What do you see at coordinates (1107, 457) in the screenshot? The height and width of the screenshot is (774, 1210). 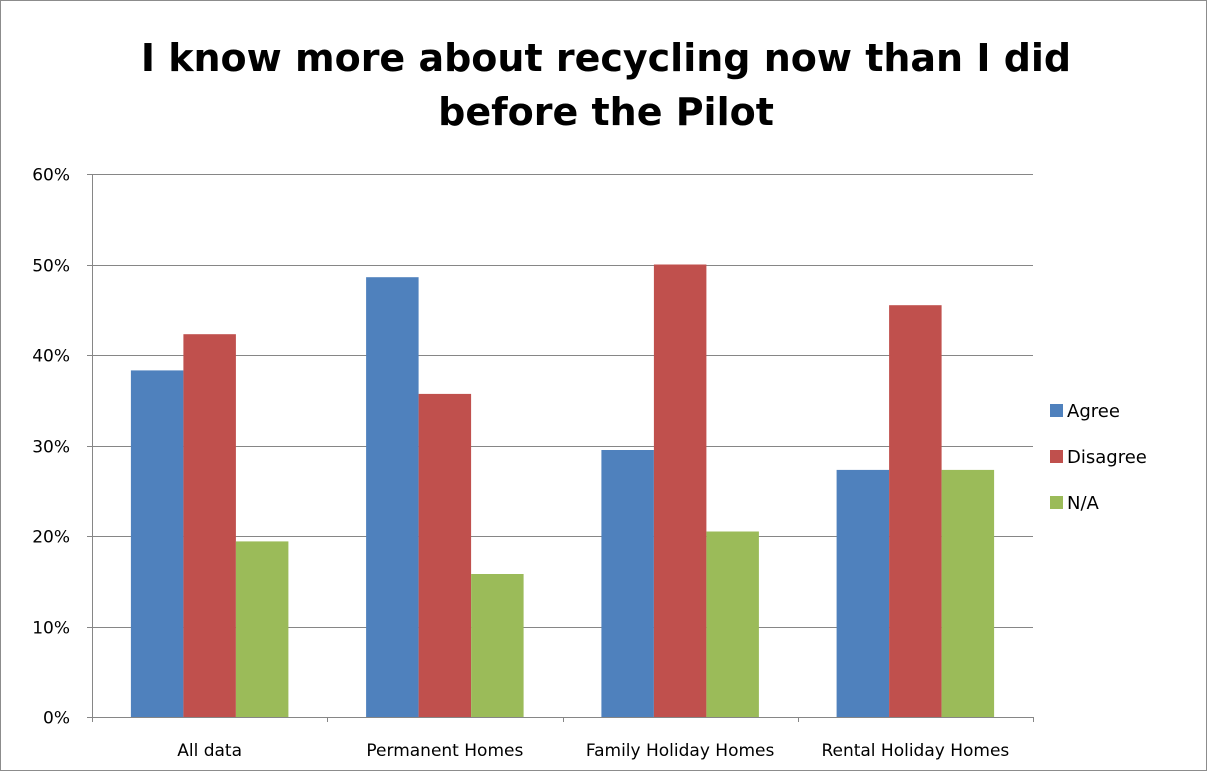 I see `legend-label: Disagree` at bounding box center [1107, 457].